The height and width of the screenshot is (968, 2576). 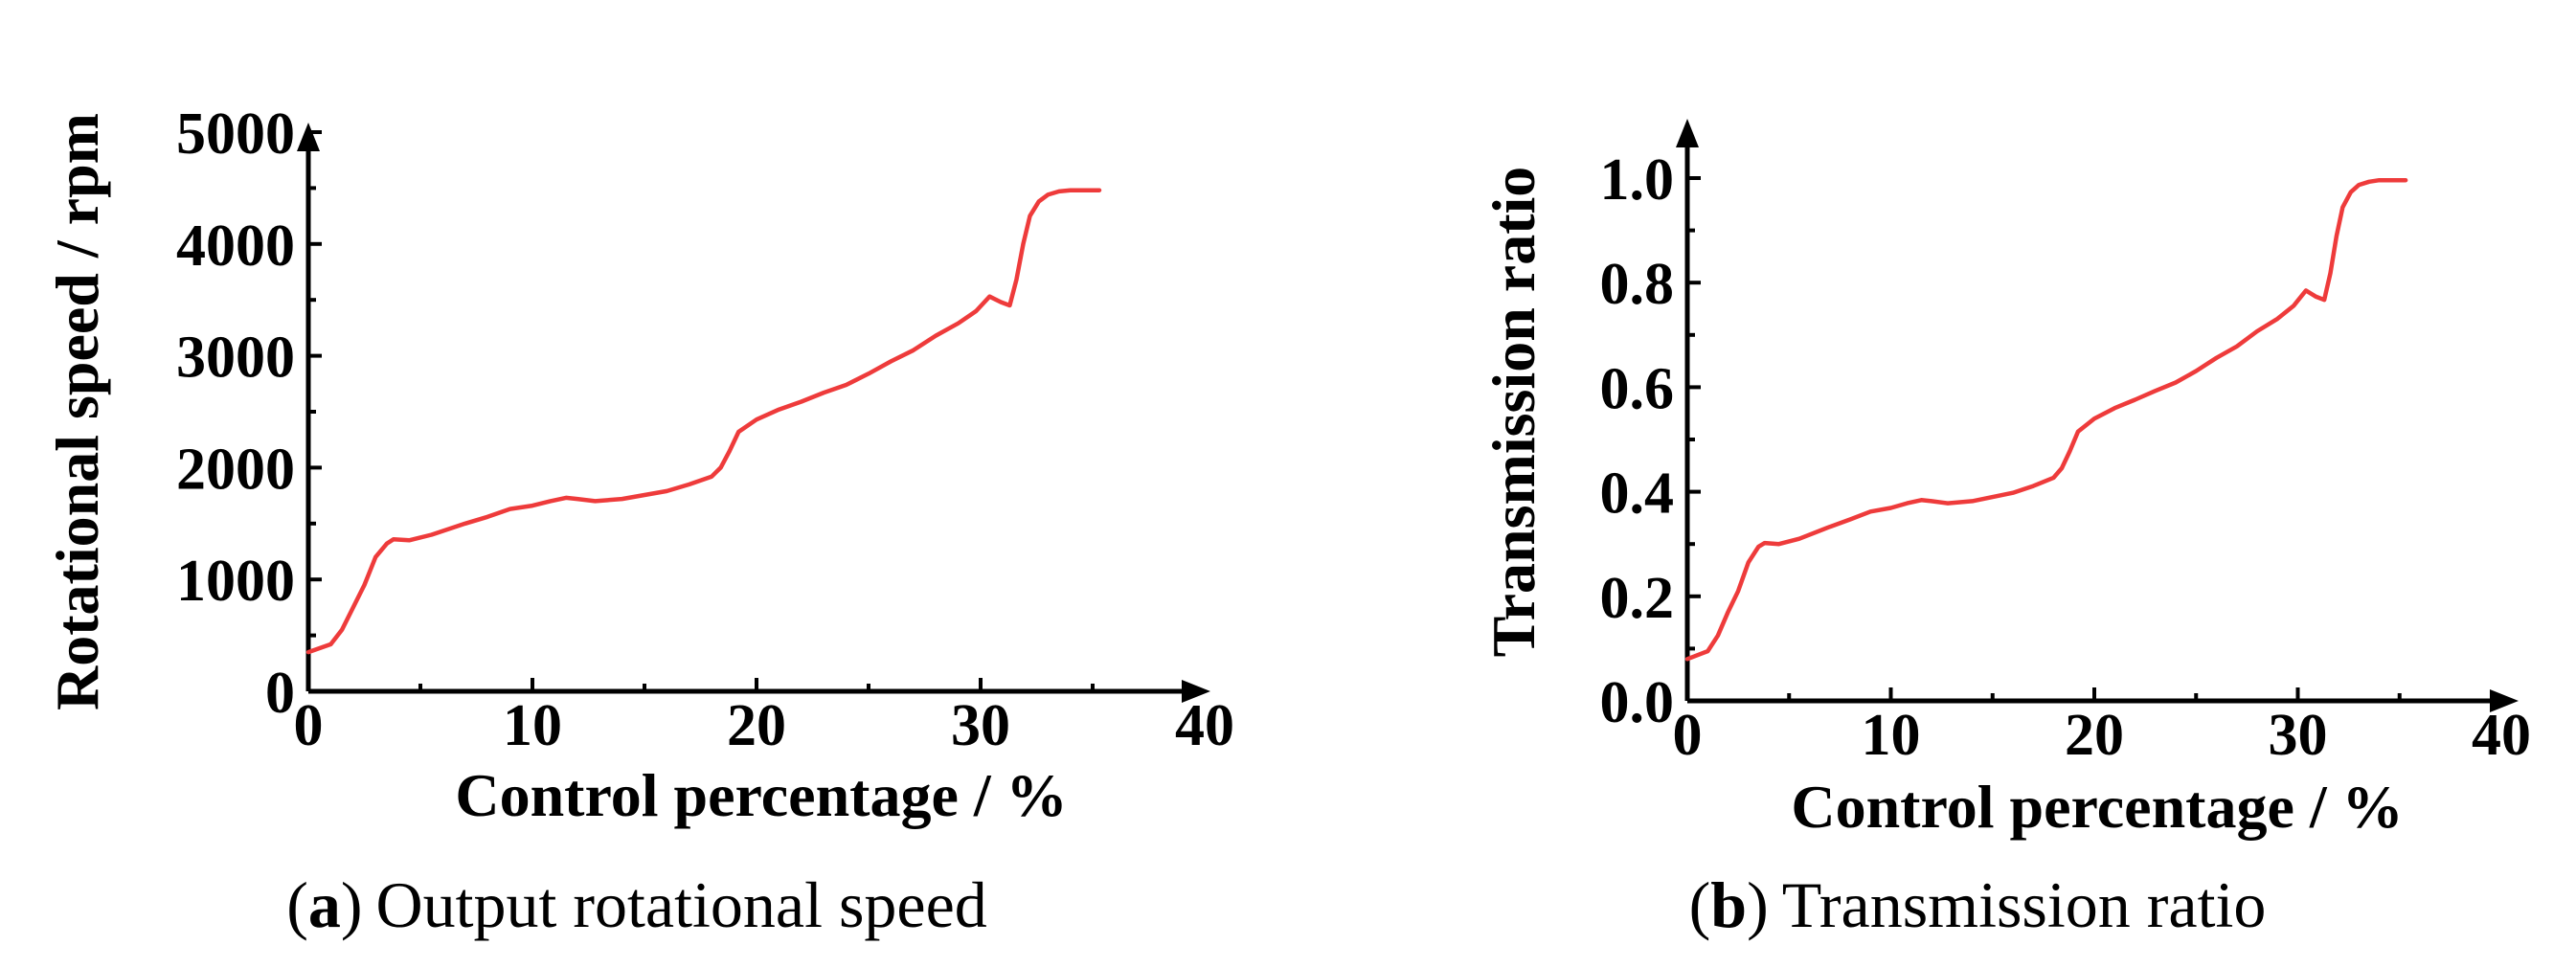 What do you see at coordinates (1700, 904) in the screenshot?
I see `panel-b-caption-open: (` at bounding box center [1700, 904].